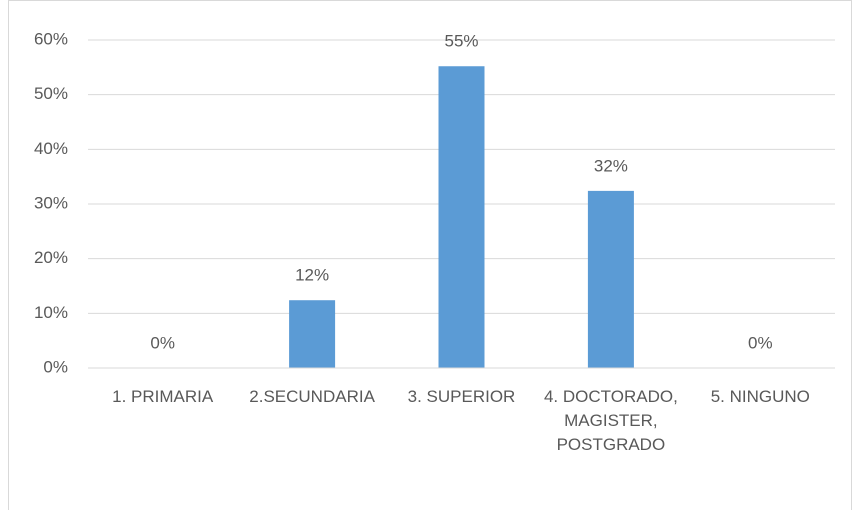 Image resolution: width=852 pixels, height=510 pixels. Describe the element at coordinates (312, 396) in the screenshot. I see `x-tick-label: 2.SECUNDARIA` at that location.